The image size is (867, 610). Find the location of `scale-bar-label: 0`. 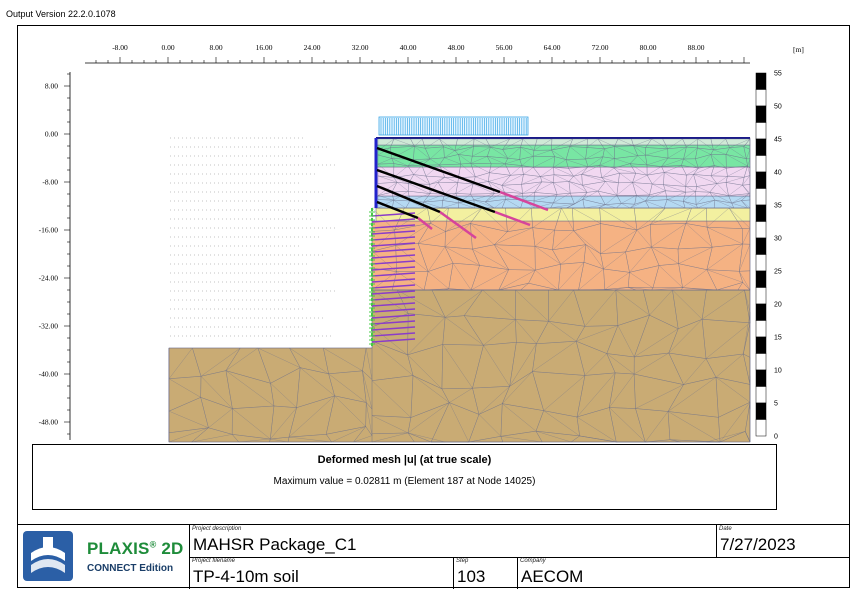

scale-bar-label: 0 is located at coordinates (776, 437).